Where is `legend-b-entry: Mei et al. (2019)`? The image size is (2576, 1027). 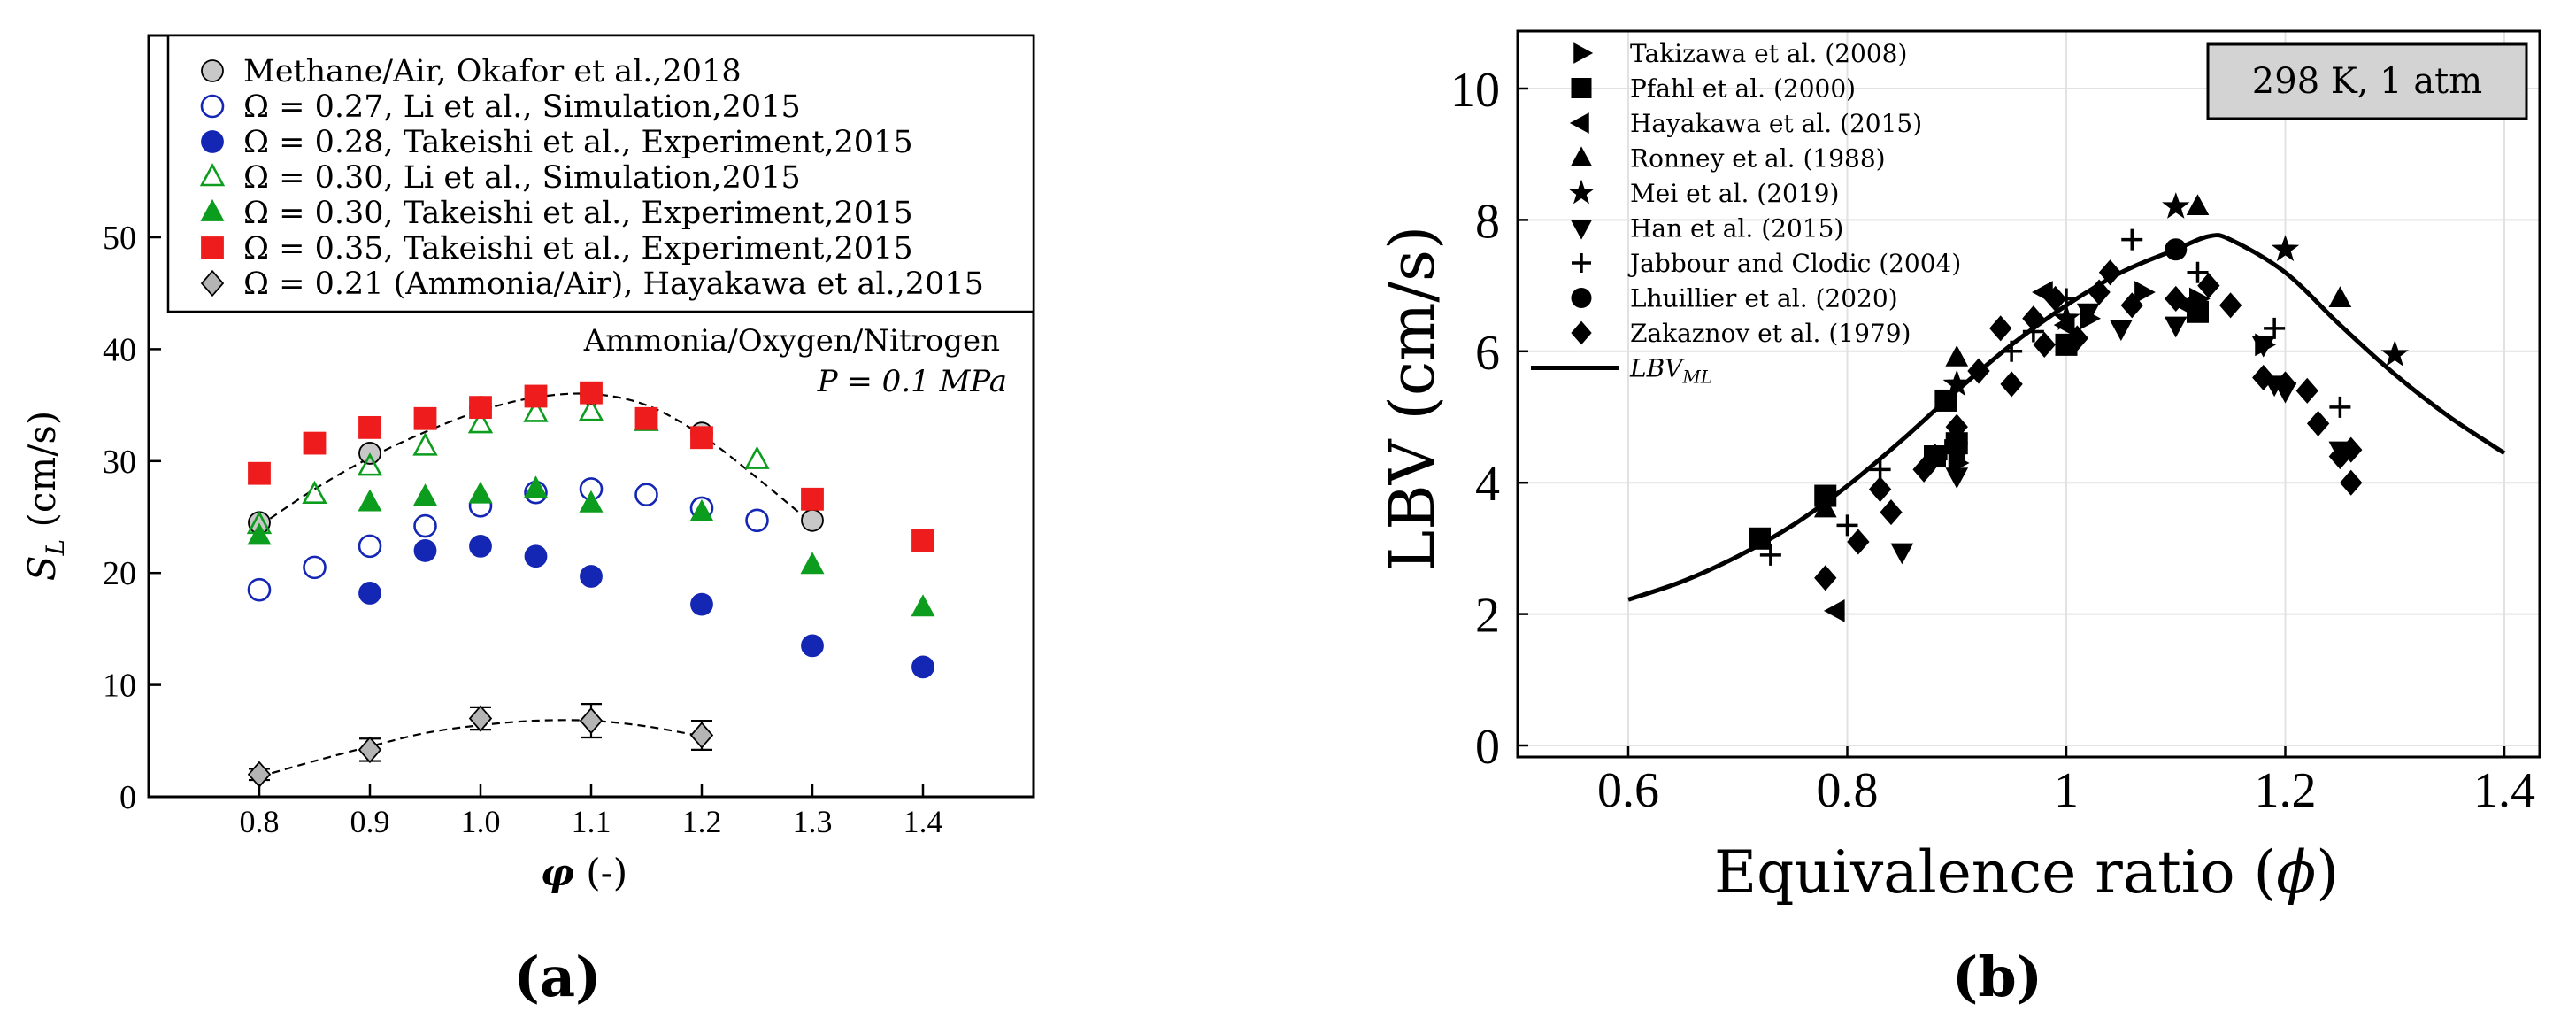
legend-b-entry: Mei et al. (2019) is located at coordinates (1703, 193).